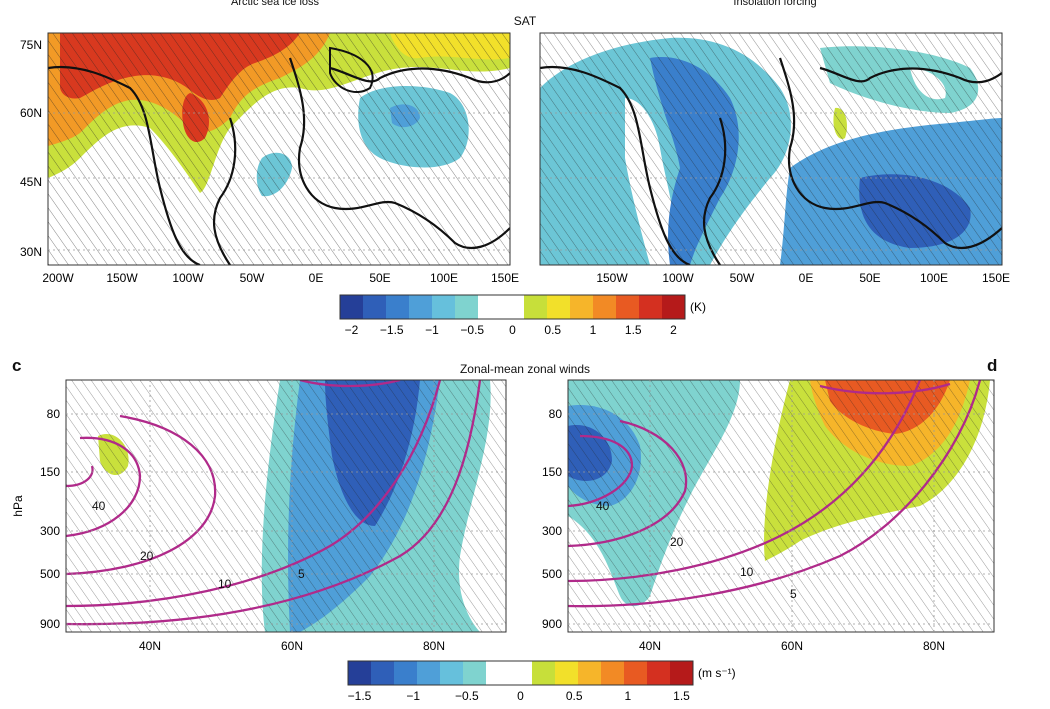  I want to click on panel-a-xtick: 50E, so click(379, 278).